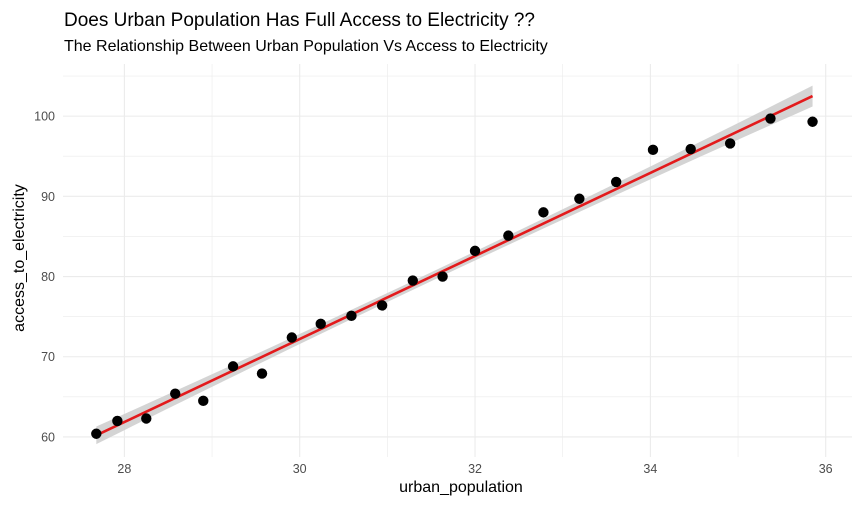  Describe the element at coordinates (124, 469) in the screenshot. I see `x-tick-label: 28` at that location.